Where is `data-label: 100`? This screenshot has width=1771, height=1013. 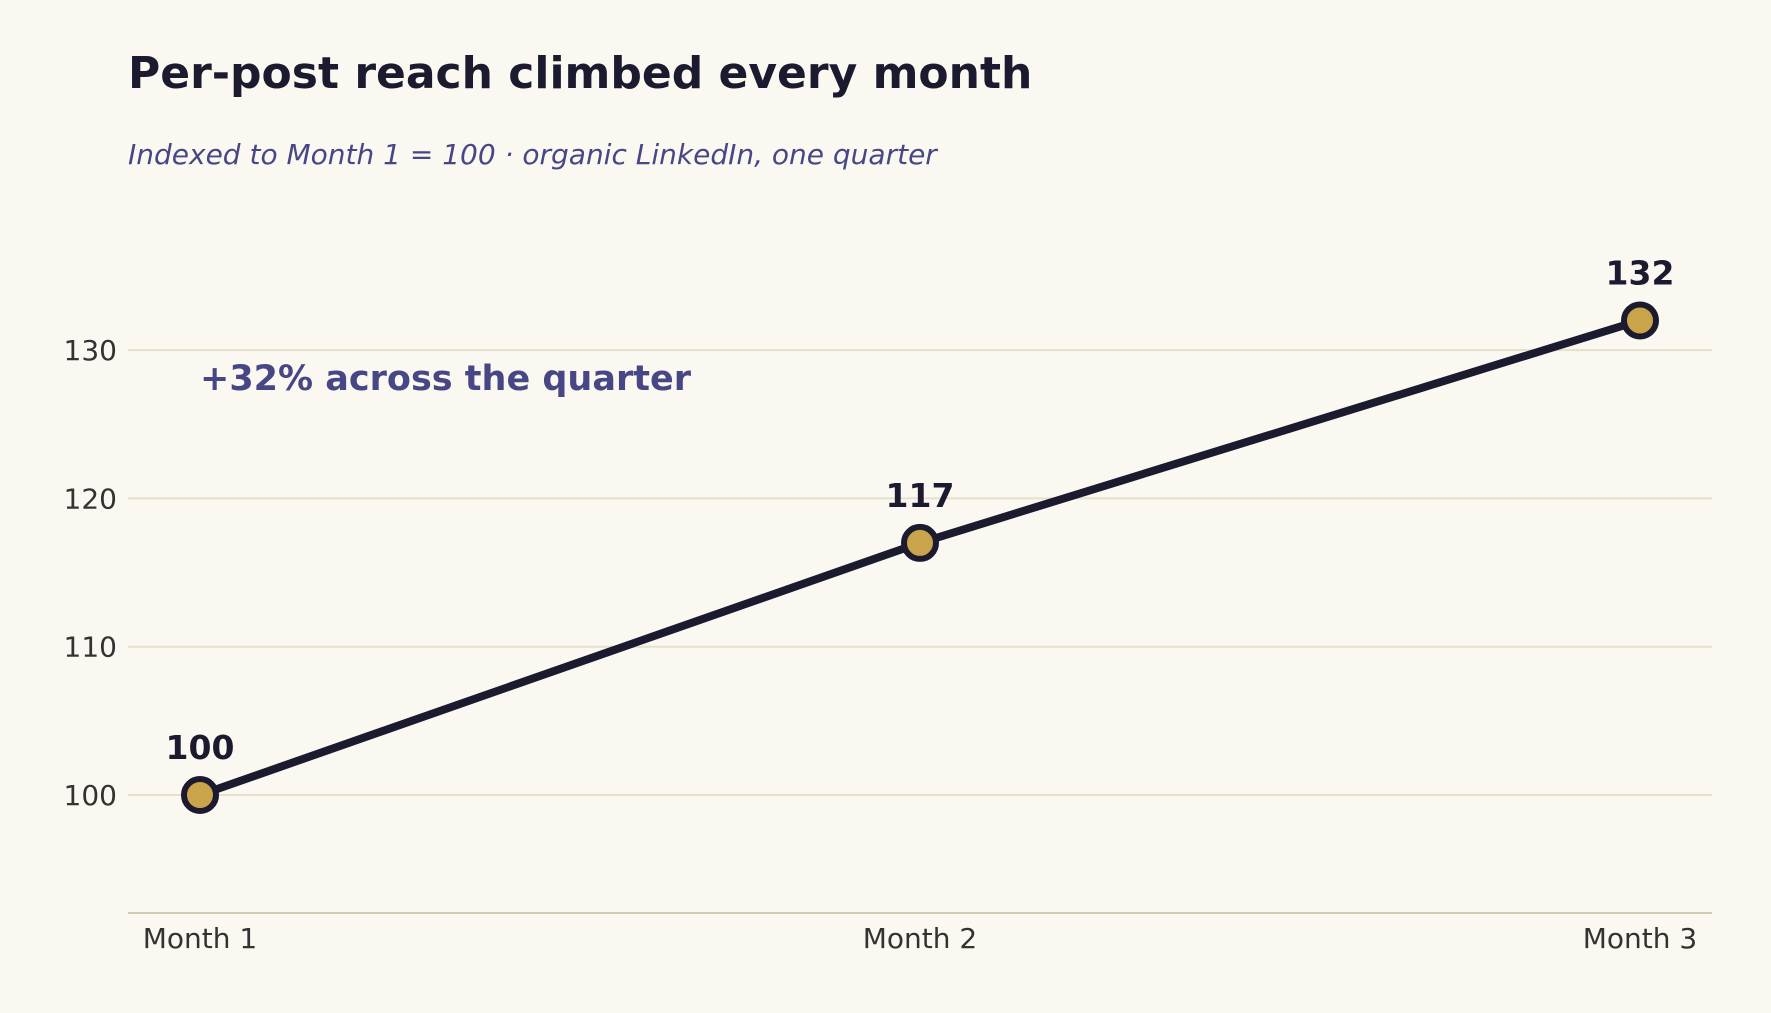
data-label: 100 is located at coordinates (200, 747).